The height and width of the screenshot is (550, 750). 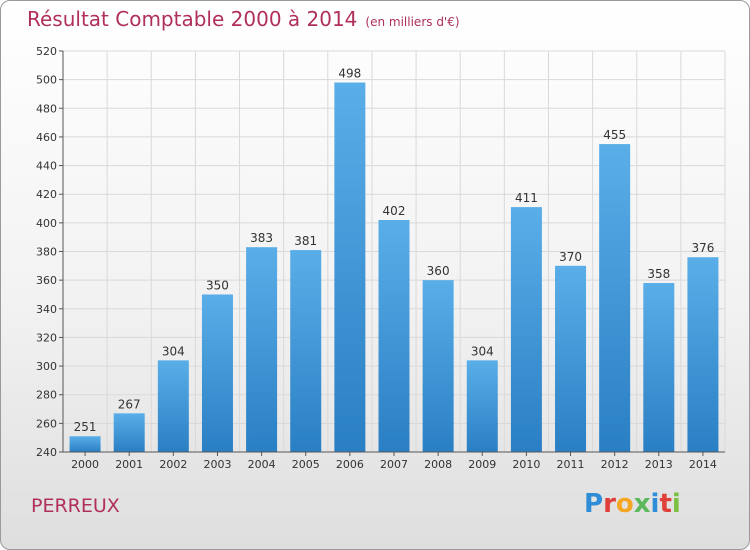 What do you see at coordinates (665, 504) in the screenshot?
I see `logo-letter: t` at bounding box center [665, 504].